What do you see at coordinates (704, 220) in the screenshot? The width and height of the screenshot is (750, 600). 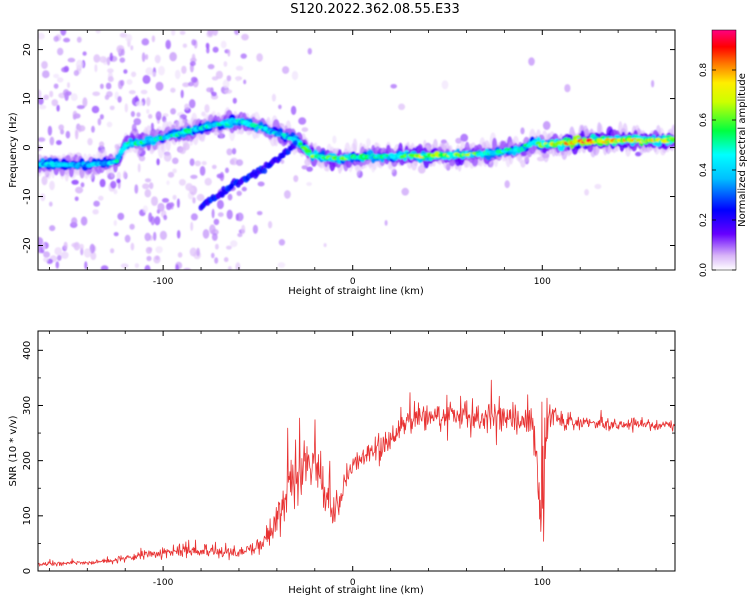 I see `colorbar-tick-label: 0.2` at bounding box center [704, 220].